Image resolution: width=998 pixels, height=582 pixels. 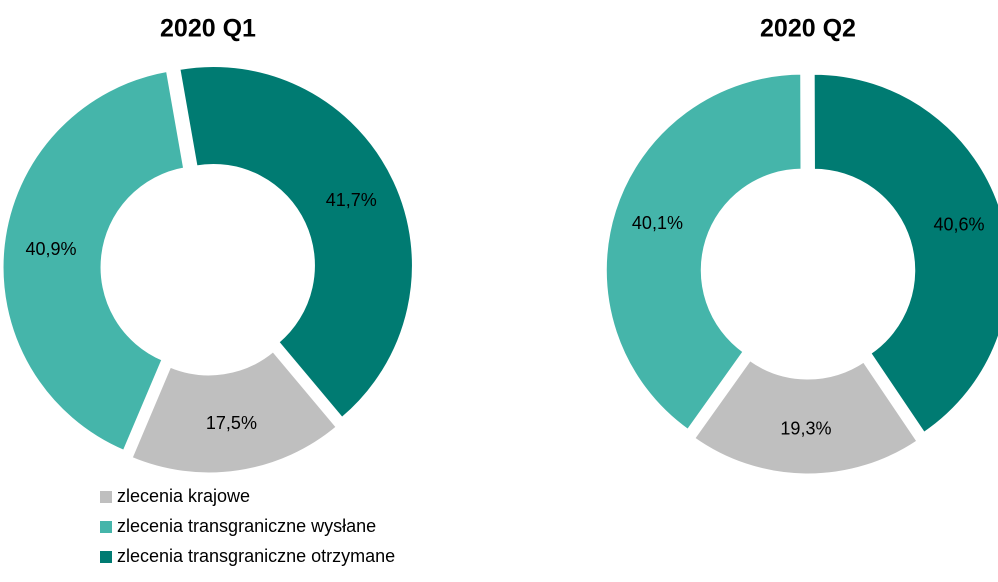 What do you see at coordinates (808, 29) in the screenshot?
I see `chart-title: 2020 Q2` at bounding box center [808, 29].